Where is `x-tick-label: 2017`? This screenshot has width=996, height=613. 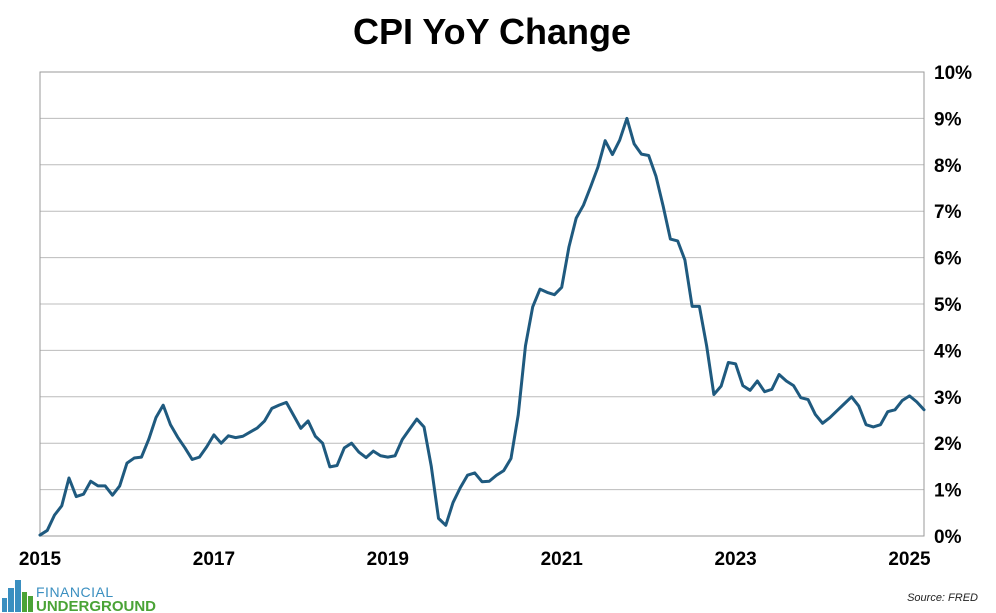 x-tick-label: 2017 is located at coordinates (214, 559).